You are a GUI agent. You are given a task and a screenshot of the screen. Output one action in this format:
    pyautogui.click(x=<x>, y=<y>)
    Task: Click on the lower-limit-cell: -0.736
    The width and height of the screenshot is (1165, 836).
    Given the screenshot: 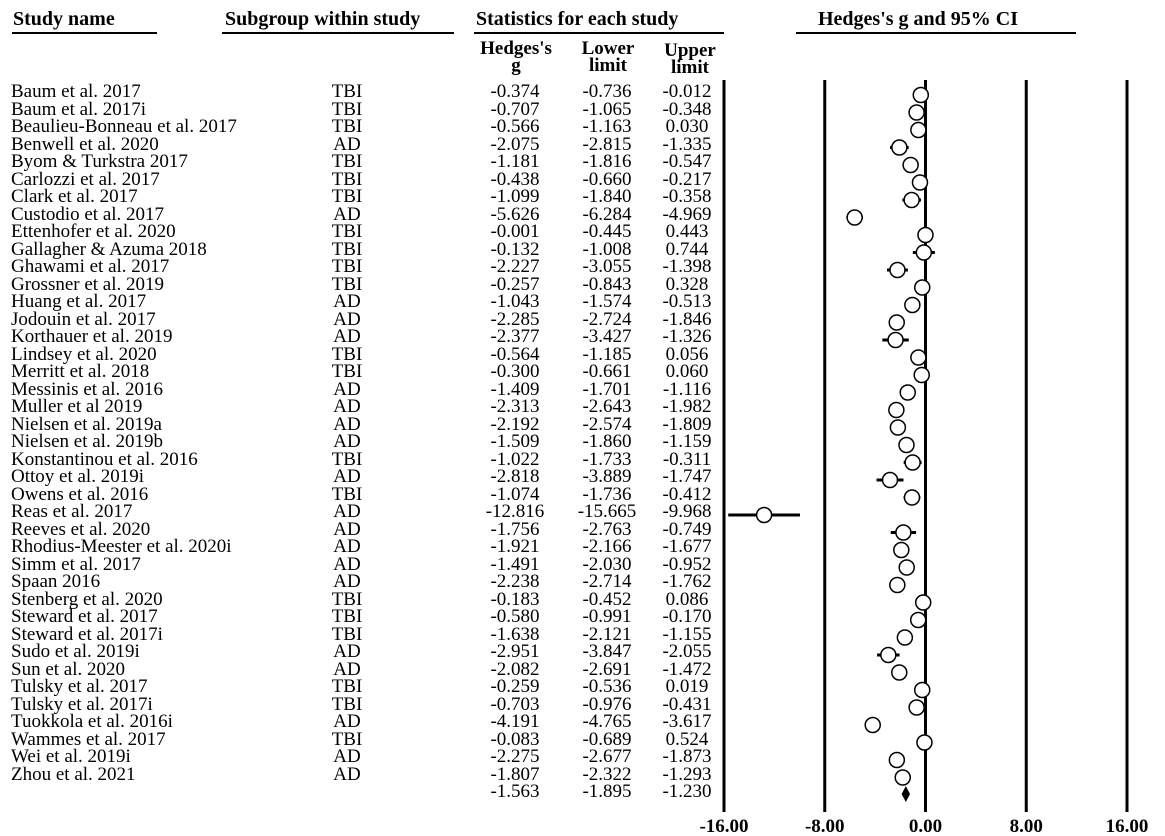 What is the action you would take?
    pyautogui.click(x=607, y=91)
    